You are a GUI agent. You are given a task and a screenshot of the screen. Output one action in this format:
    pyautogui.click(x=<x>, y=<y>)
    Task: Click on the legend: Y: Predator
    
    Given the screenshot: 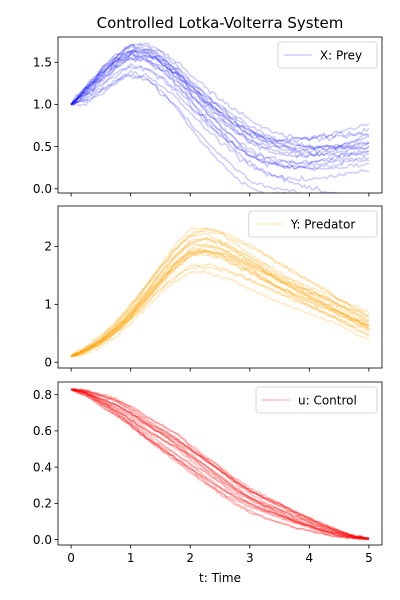 What is the action you would take?
    pyautogui.click(x=313, y=224)
    